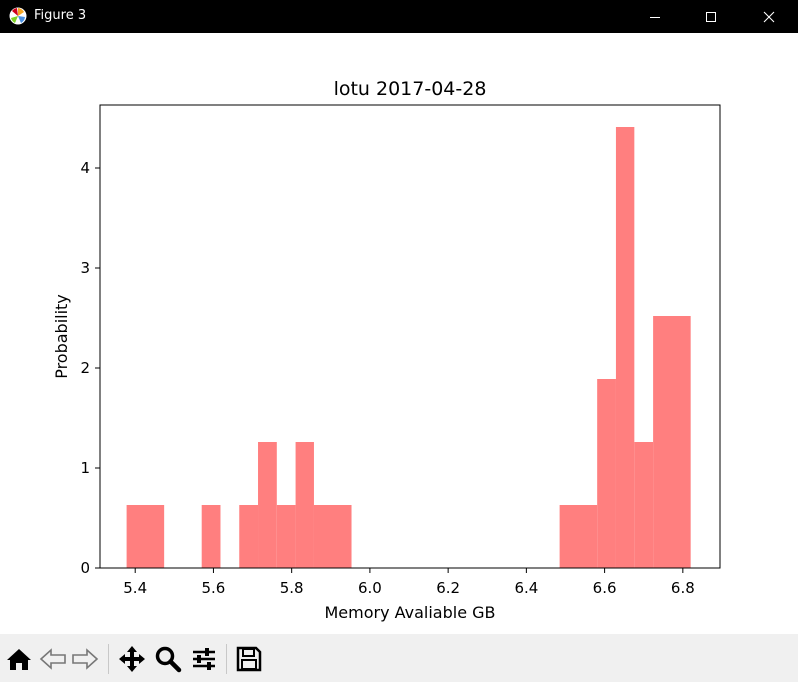 This screenshot has width=798, height=682. I want to click on maximize-button, so click(711, 16).